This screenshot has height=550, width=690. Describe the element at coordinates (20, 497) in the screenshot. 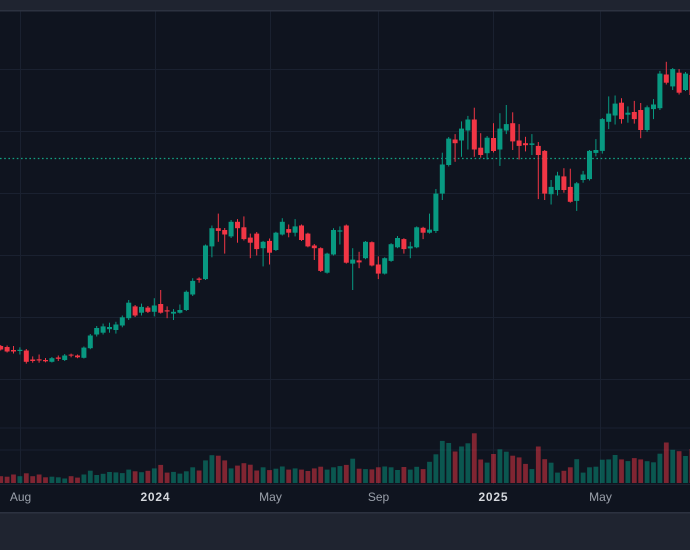

I see `svg-text: Aug` at that location.